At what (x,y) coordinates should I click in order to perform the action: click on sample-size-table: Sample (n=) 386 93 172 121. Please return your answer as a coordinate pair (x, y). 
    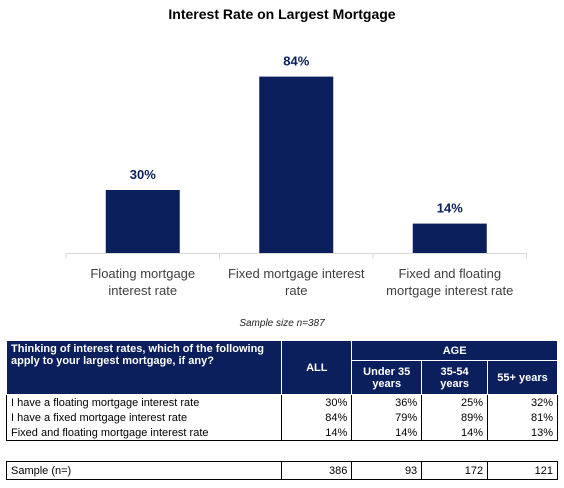
    Looking at the image, I should click on (281, 470).